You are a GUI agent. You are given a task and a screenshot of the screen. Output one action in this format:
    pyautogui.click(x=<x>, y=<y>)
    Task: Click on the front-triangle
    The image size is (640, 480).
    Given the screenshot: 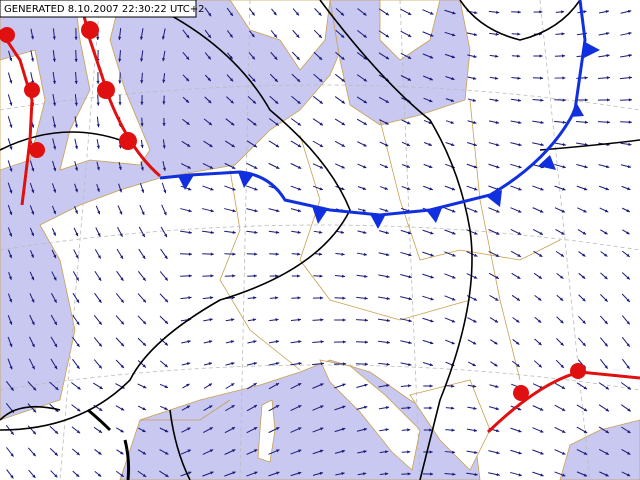 What is the action you would take?
    pyautogui.click(x=577, y=109)
    